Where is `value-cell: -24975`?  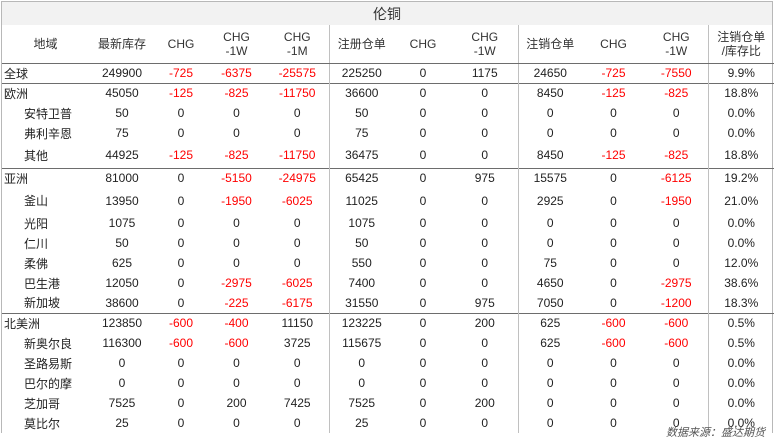 value-cell: -24975 is located at coordinates (297, 177).